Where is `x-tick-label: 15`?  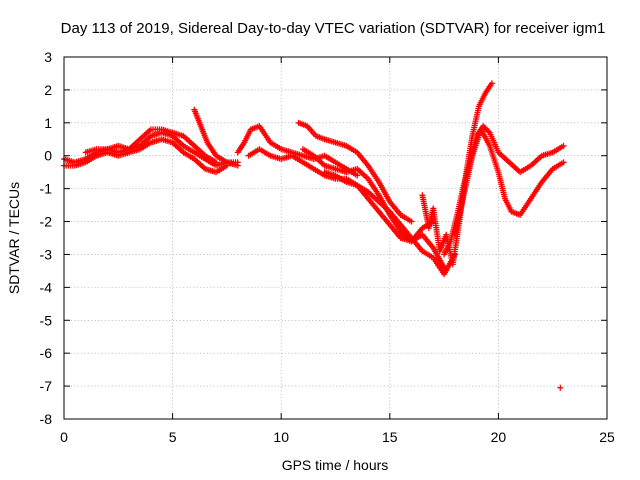
x-tick-label: 15 is located at coordinates (390, 437).